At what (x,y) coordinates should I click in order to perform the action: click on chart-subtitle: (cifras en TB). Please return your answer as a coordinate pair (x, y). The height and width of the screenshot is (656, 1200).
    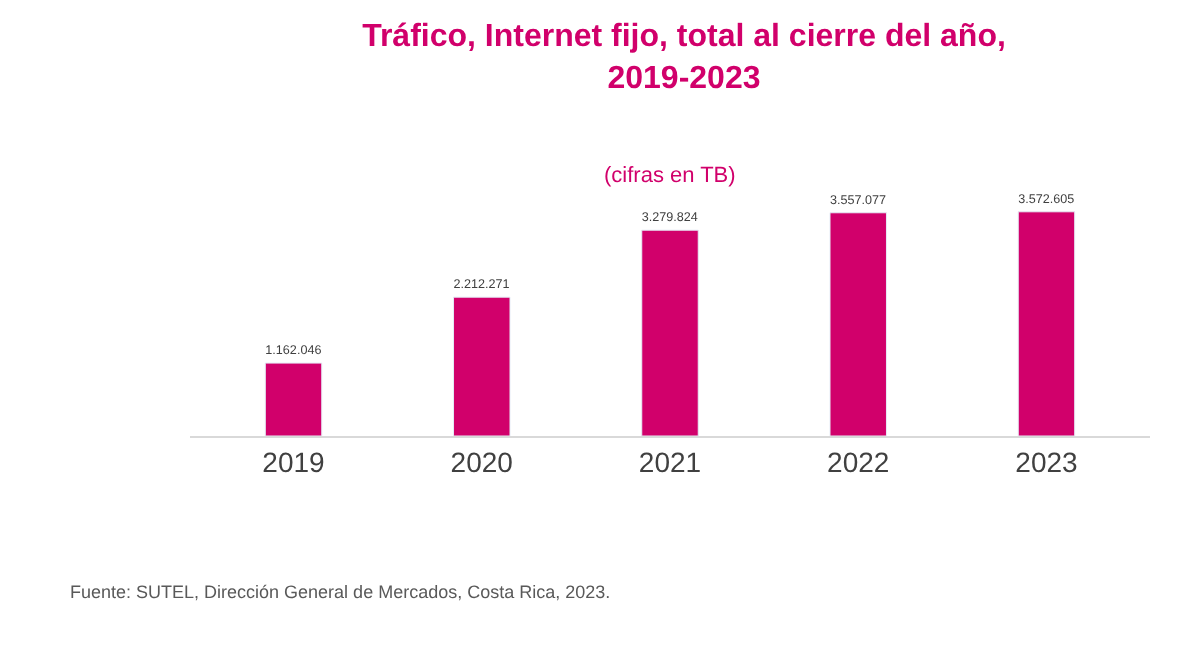
    Looking at the image, I should click on (670, 176).